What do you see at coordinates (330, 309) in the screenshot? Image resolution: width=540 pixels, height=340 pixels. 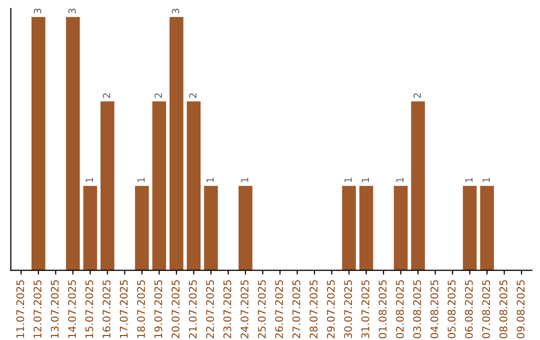 I see `x-tick-label: 29.07.2025` at bounding box center [330, 309].